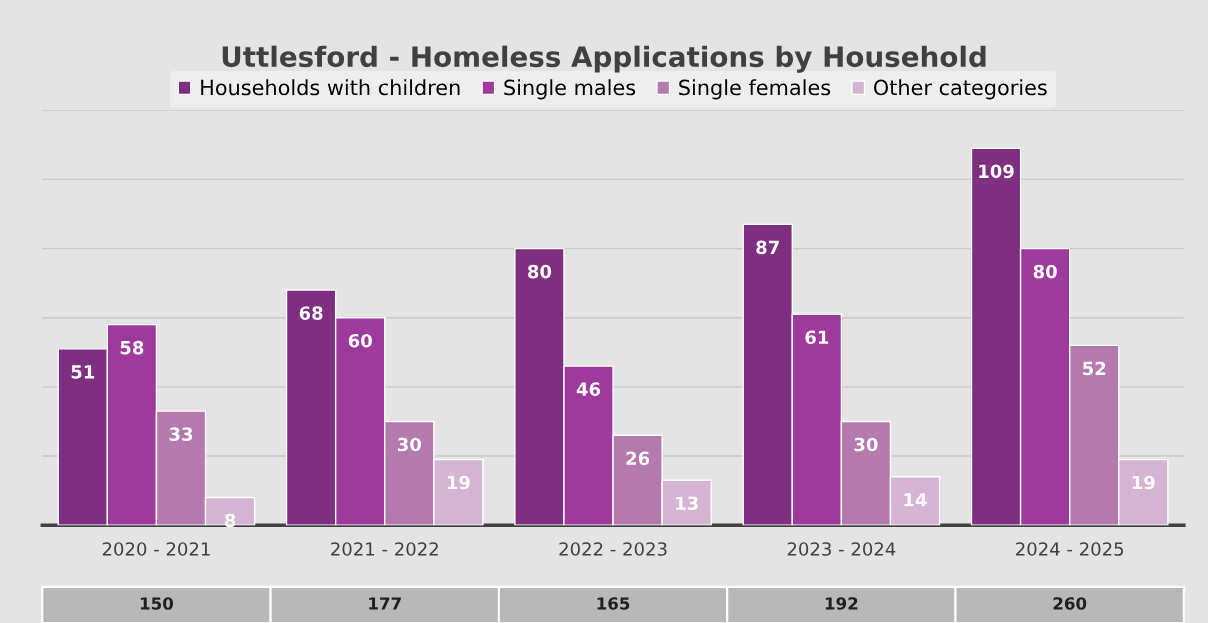 The width and height of the screenshot is (1208, 623). I want to click on data-label: 51, so click(83, 372).